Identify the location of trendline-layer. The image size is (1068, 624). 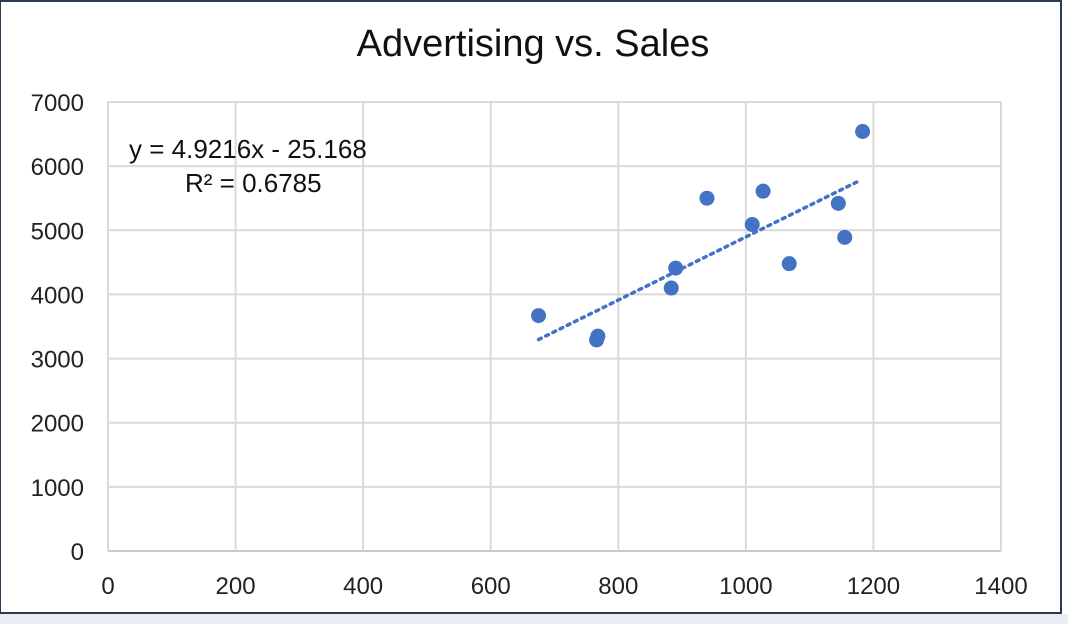
(698, 260).